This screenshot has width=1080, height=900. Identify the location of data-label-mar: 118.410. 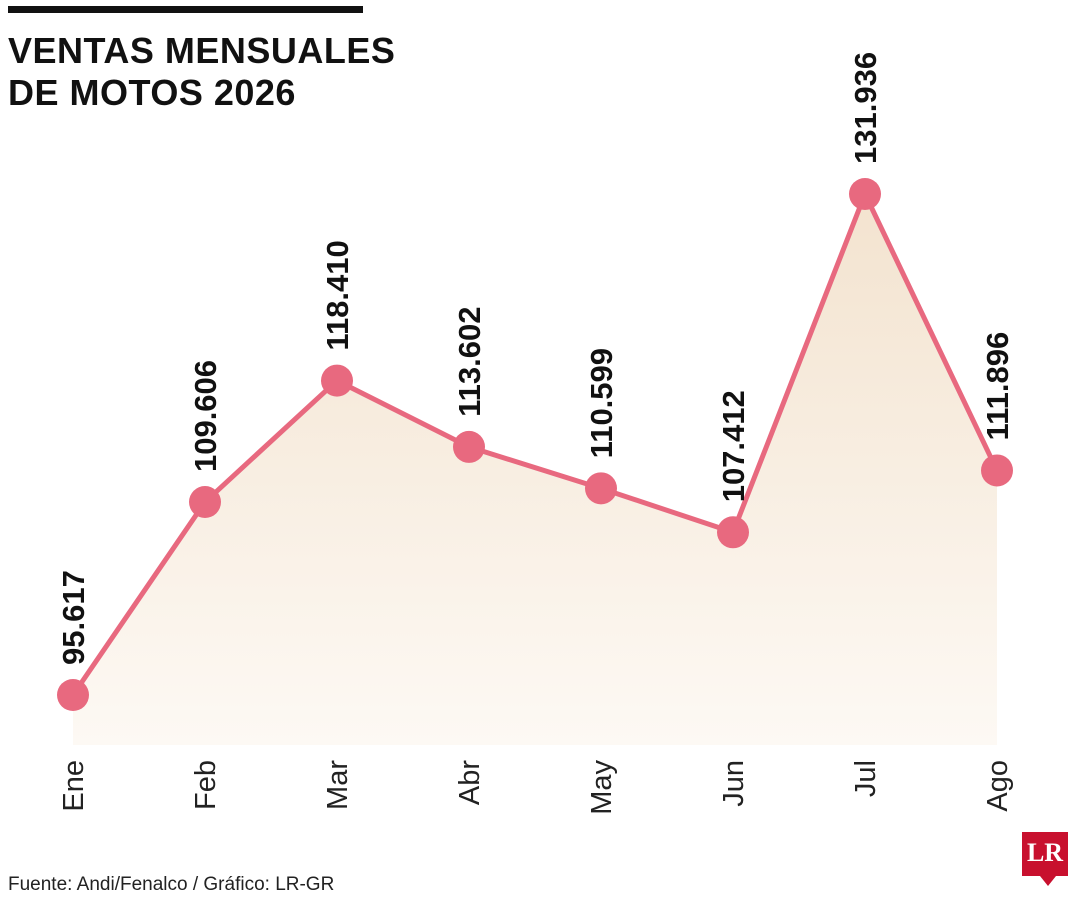
(337, 295).